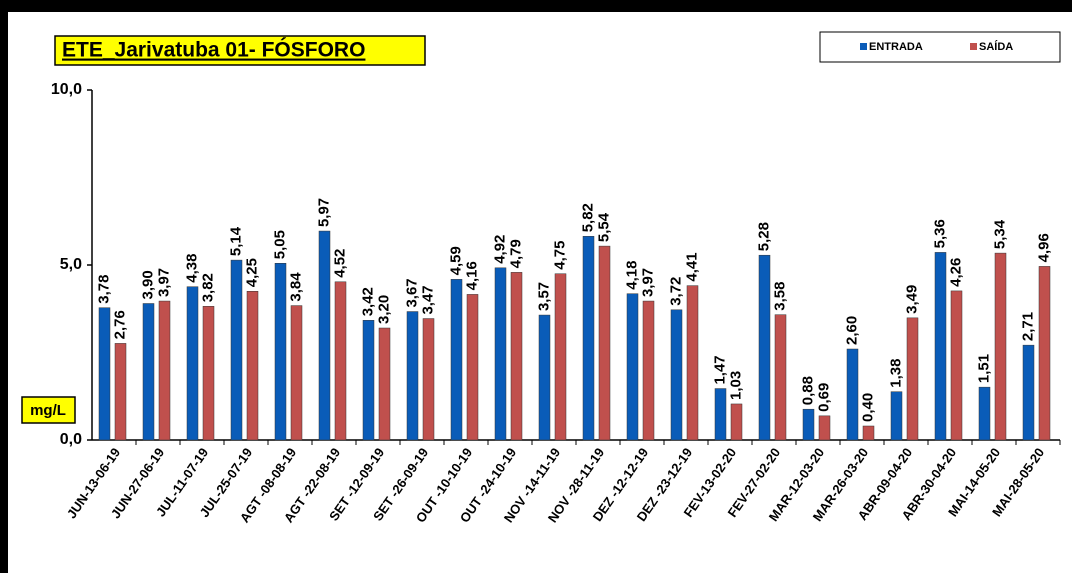  I want to click on y-label-box, so click(48, 410).